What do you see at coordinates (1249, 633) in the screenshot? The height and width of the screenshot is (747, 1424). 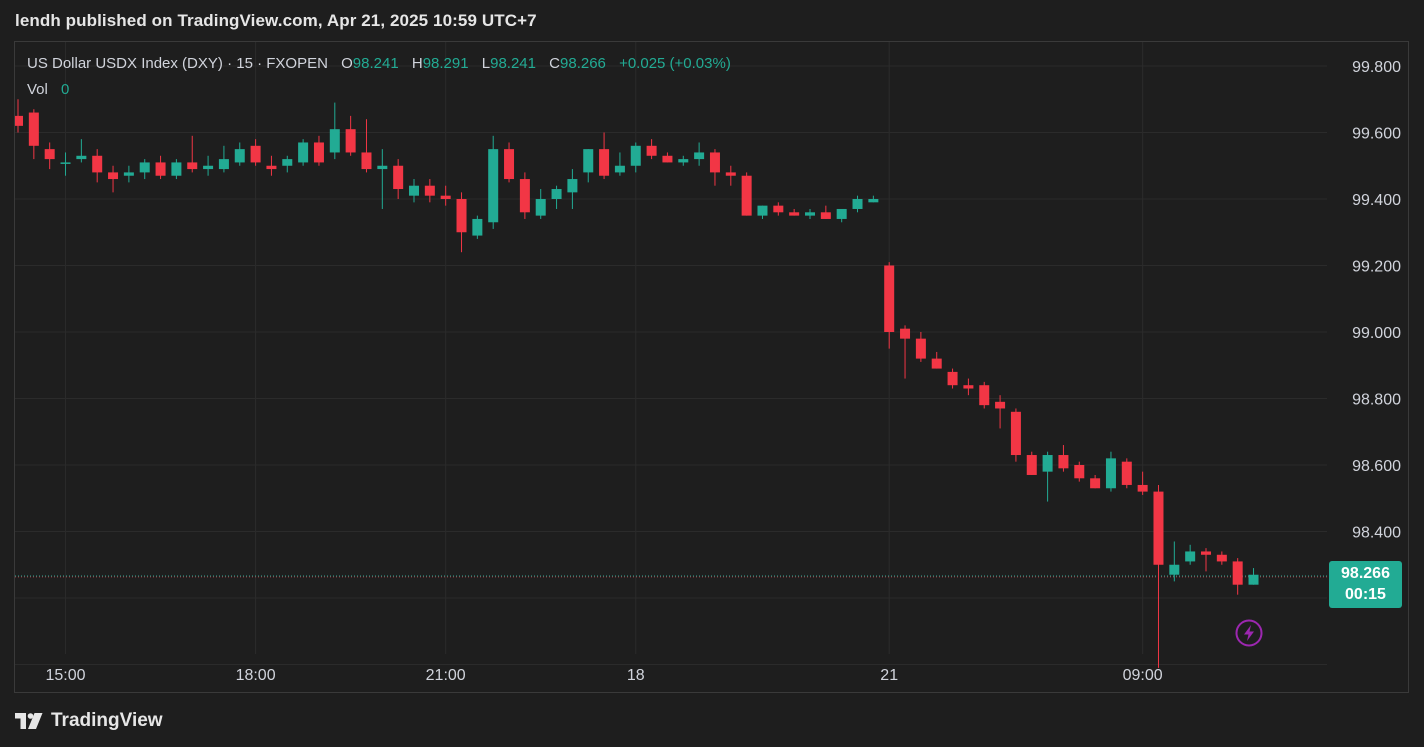 I see `lightning-alert-icon` at bounding box center [1249, 633].